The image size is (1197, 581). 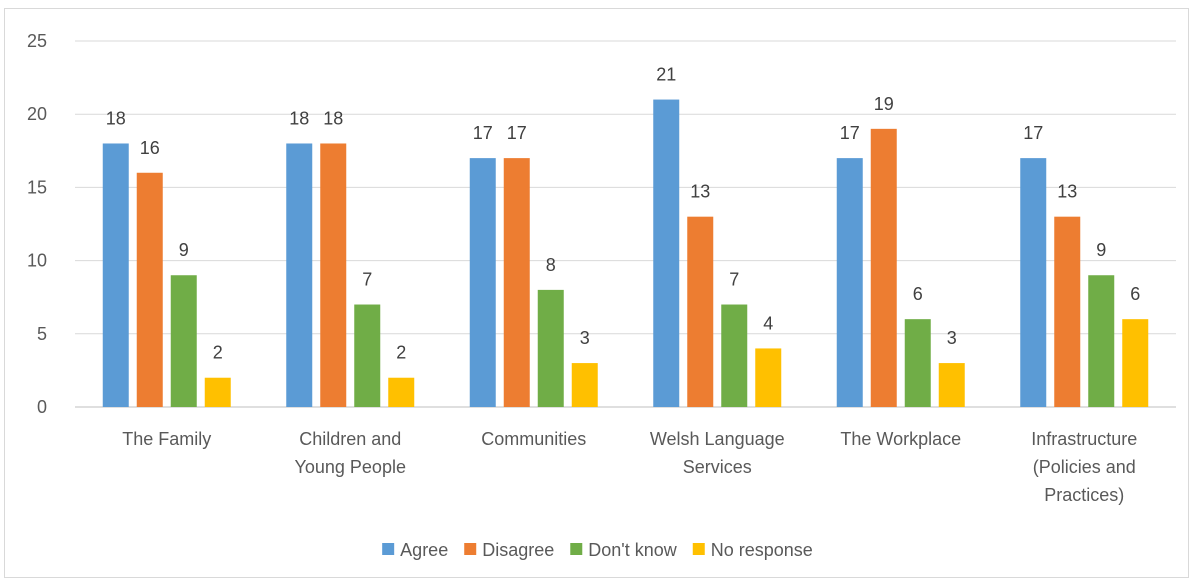 What do you see at coordinates (37, 224) in the screenshot?
I see `y-axis-ticks: 0 5 10 15 20 25` at bounding box center [37, 224].